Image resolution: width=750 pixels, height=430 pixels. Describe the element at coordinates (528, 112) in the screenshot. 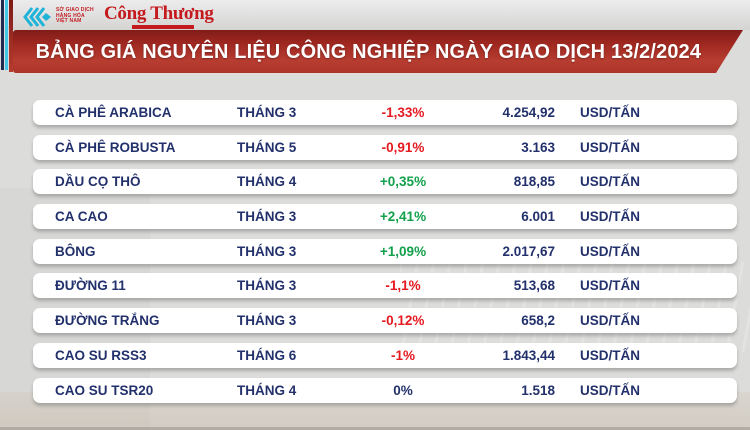

I see `price-value: 4.254,92` at that location.